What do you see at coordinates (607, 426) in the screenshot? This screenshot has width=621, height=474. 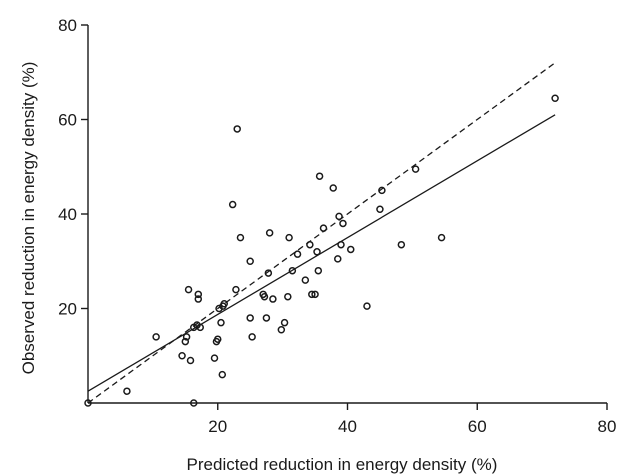 I see `x-tick-label: 80` at bounding box center [607, 426].